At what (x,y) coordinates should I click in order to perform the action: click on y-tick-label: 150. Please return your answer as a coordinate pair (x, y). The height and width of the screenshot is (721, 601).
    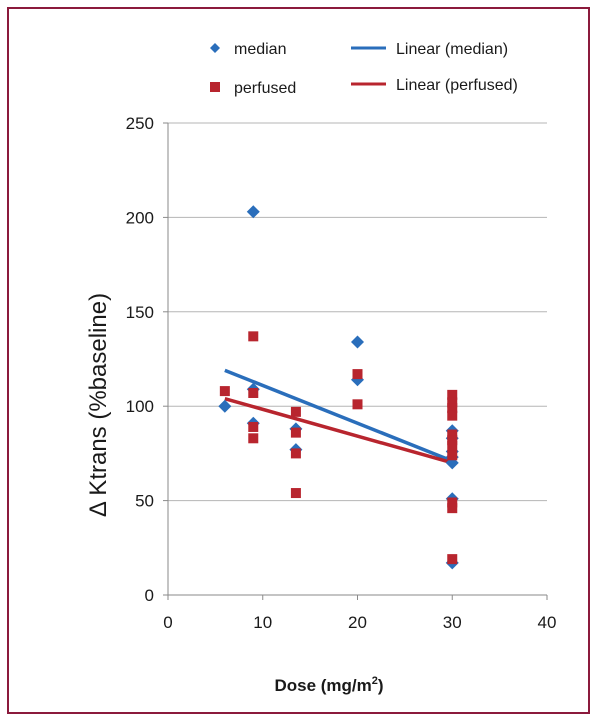
    Looking at the image, I should click on (140, 312).